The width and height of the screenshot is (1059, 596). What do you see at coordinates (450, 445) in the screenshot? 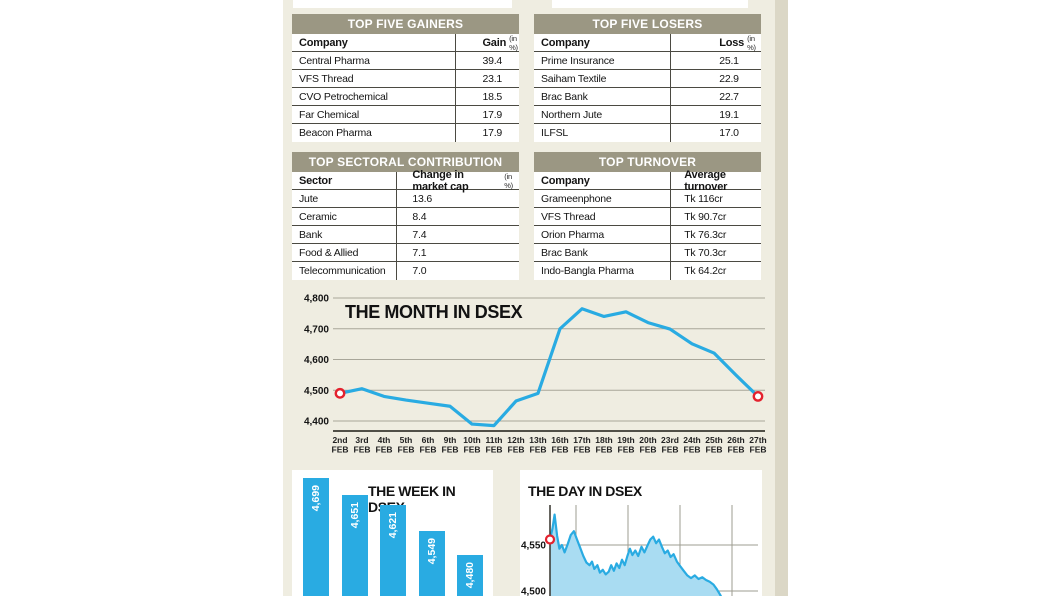
I see `x-axis-tick-label: 9th FEB` at bounding box center [450, 445].